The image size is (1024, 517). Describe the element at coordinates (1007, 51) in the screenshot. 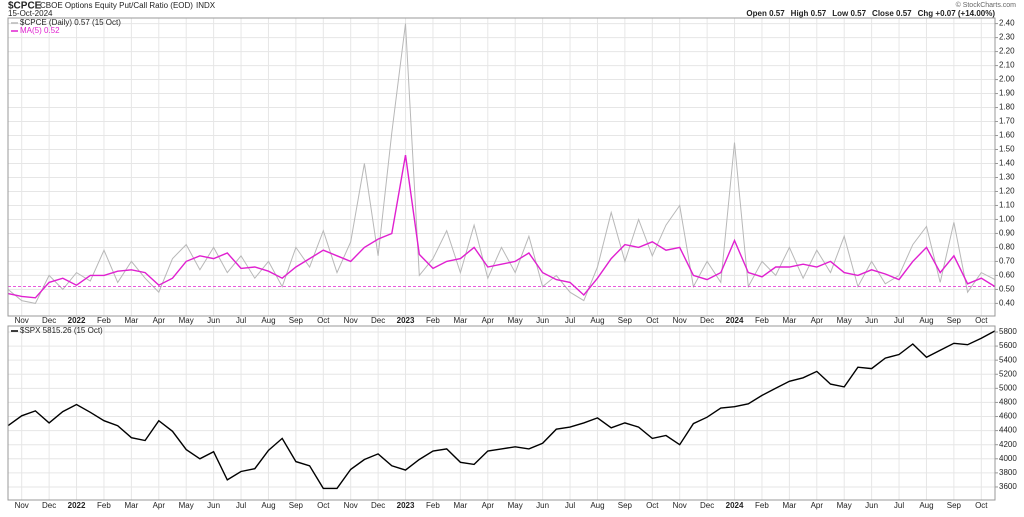

I see `y-tick-label: 2.20` at that location.